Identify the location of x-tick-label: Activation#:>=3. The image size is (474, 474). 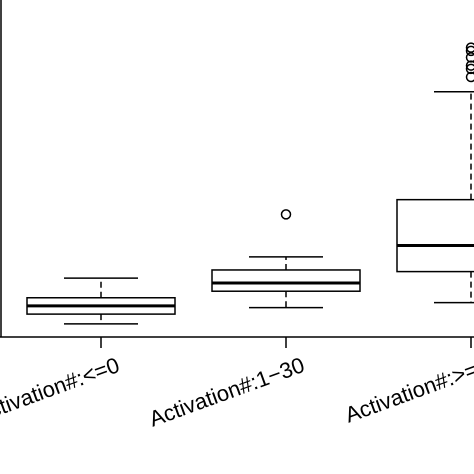
(408, 389).